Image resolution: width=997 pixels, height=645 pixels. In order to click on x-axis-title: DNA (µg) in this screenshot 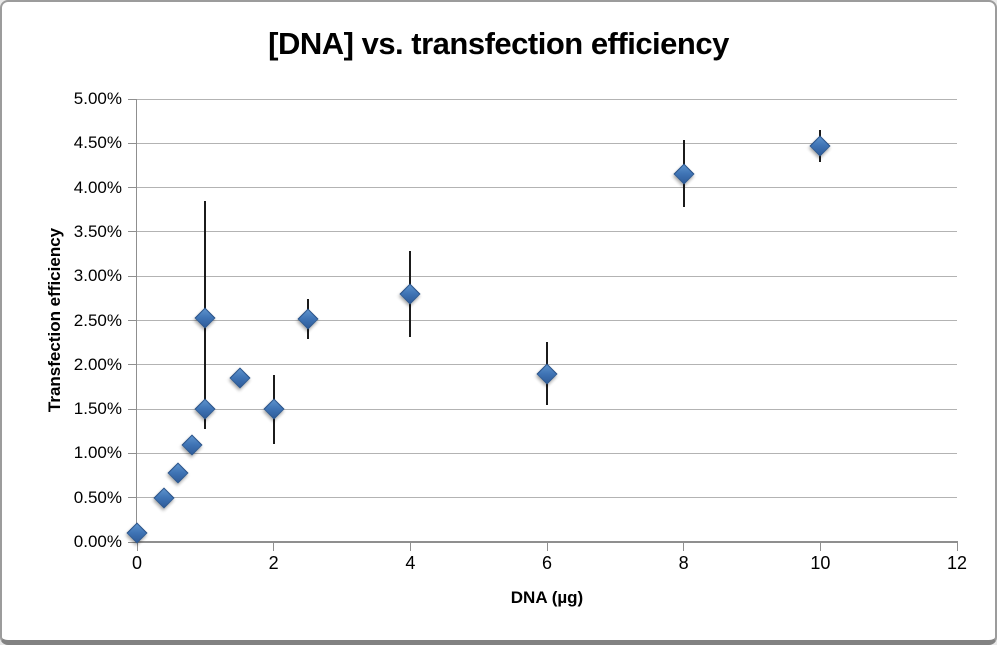, I will do `click(547, 597)`.